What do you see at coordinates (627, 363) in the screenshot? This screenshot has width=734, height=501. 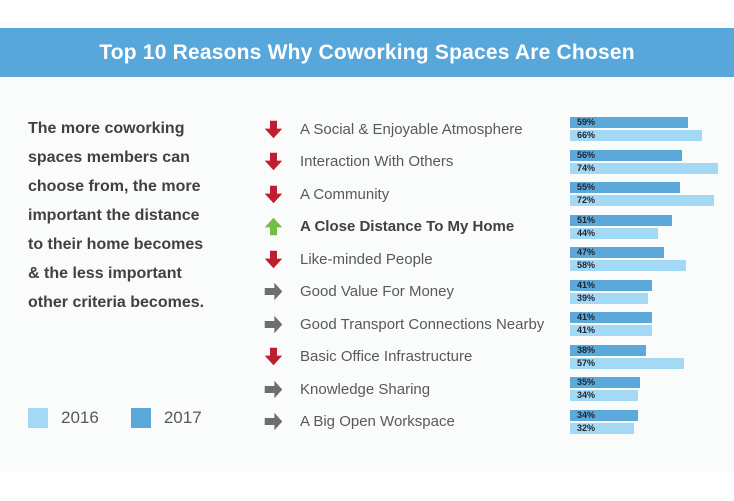 I see `bar-2016: 57%` at bounding box center [627, 363].